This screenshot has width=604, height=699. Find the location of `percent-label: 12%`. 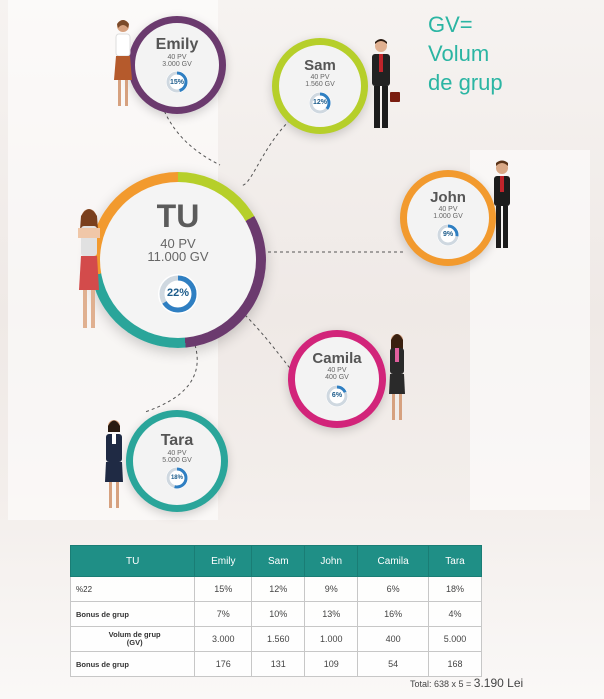

percent-label: 12% is located at coordinates (319, 103).